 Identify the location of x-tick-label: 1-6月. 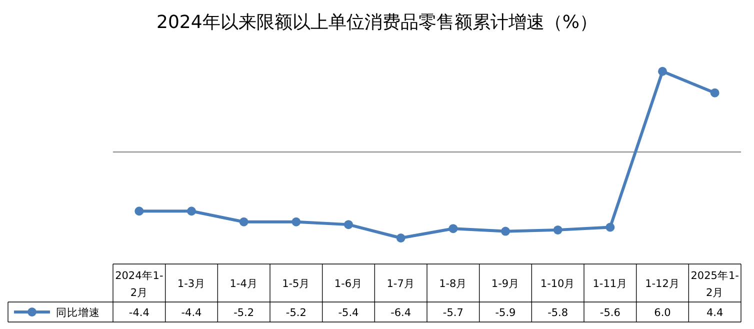
(348, 284).